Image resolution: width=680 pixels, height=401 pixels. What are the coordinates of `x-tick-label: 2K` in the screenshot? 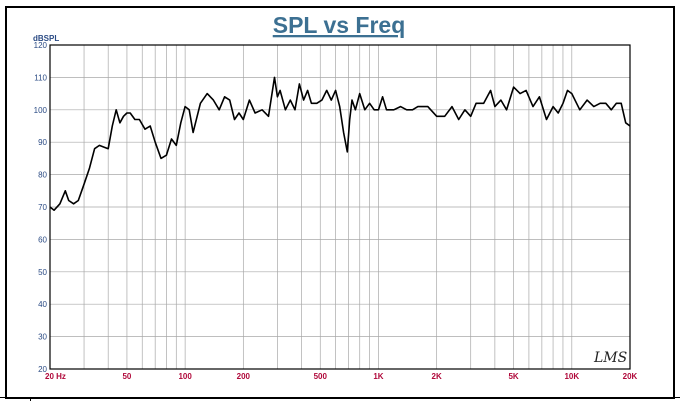 It's located at (437, 376).